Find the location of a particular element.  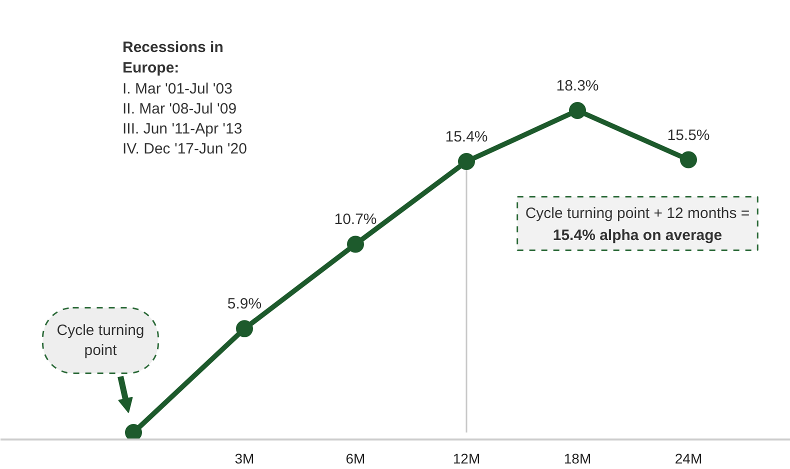

annotation: Cycle turning point is located at coordinates (100, 341).